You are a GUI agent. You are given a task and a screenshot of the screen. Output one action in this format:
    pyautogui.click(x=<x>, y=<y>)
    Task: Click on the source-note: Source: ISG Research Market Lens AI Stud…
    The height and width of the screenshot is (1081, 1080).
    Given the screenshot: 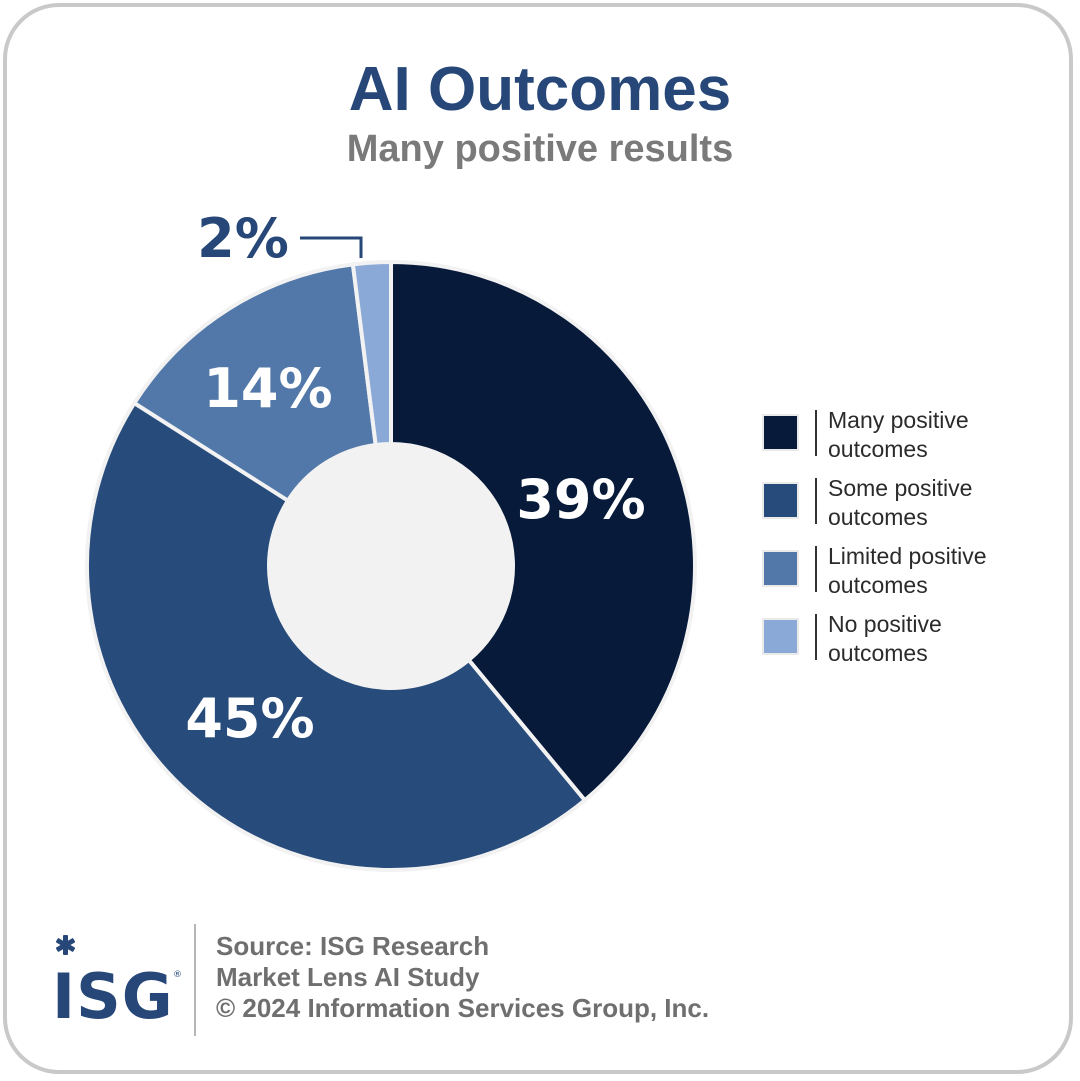 What is the action you would take?
    pyautogui.click(x=462, y=977)
    